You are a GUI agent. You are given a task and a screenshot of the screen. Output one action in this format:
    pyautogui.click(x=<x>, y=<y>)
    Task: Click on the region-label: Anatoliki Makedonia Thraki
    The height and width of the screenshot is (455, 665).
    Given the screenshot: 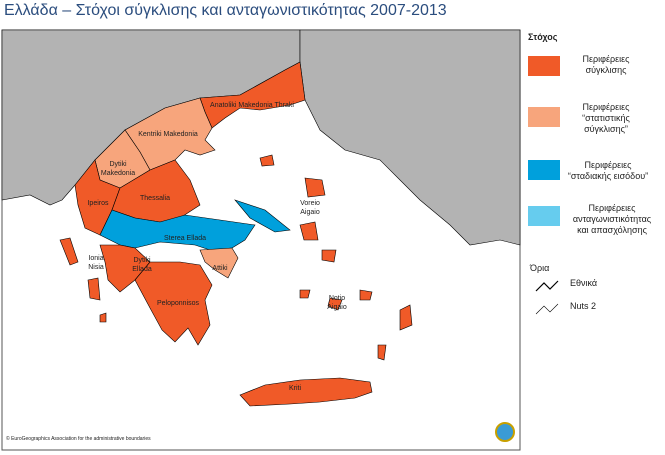 What is the action you would take?
    pyautogui.click(x=252, y=105)
    